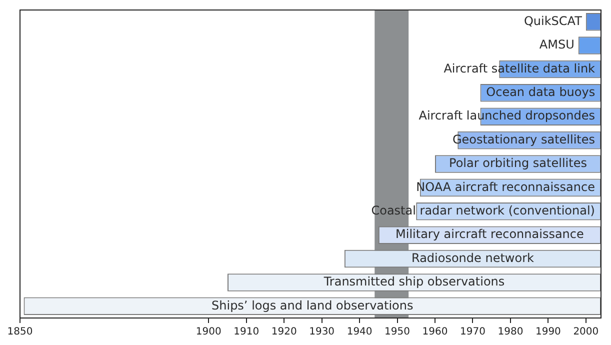  Describe the element at coordinates (472, 257) in the screenshot. I see `y-tick-label: Radiosonde network` at that location.